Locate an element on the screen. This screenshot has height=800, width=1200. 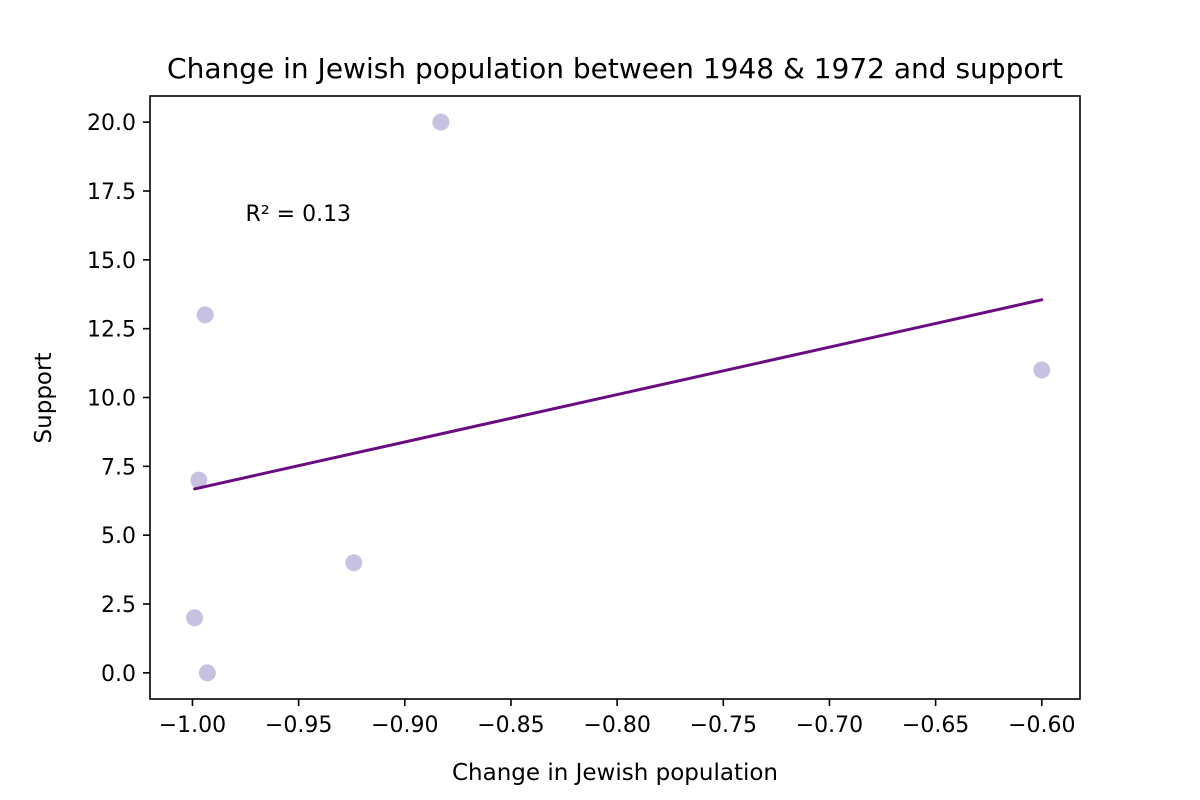
x-tick-label: −0.60 is located at coordinates (1041, 725).